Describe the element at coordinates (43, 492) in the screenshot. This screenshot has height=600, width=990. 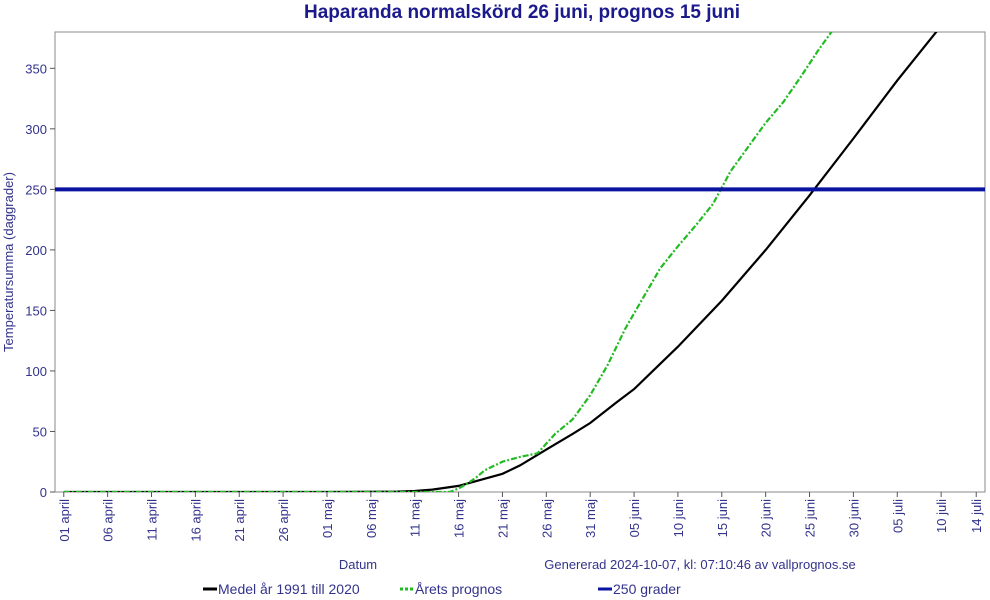
I see `y-tick-label: 0` at that location.